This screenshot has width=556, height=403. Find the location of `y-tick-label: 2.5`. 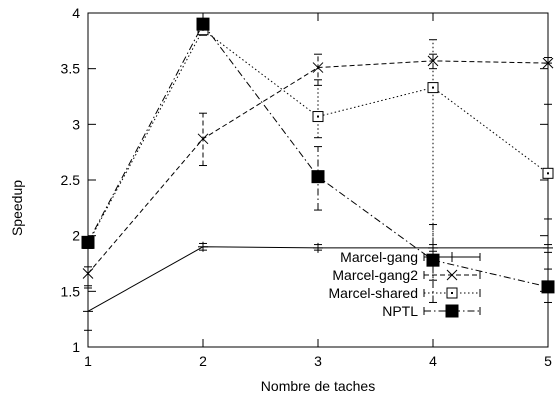

y-tick-label: 2.5 is located at coordinates (71, 180).